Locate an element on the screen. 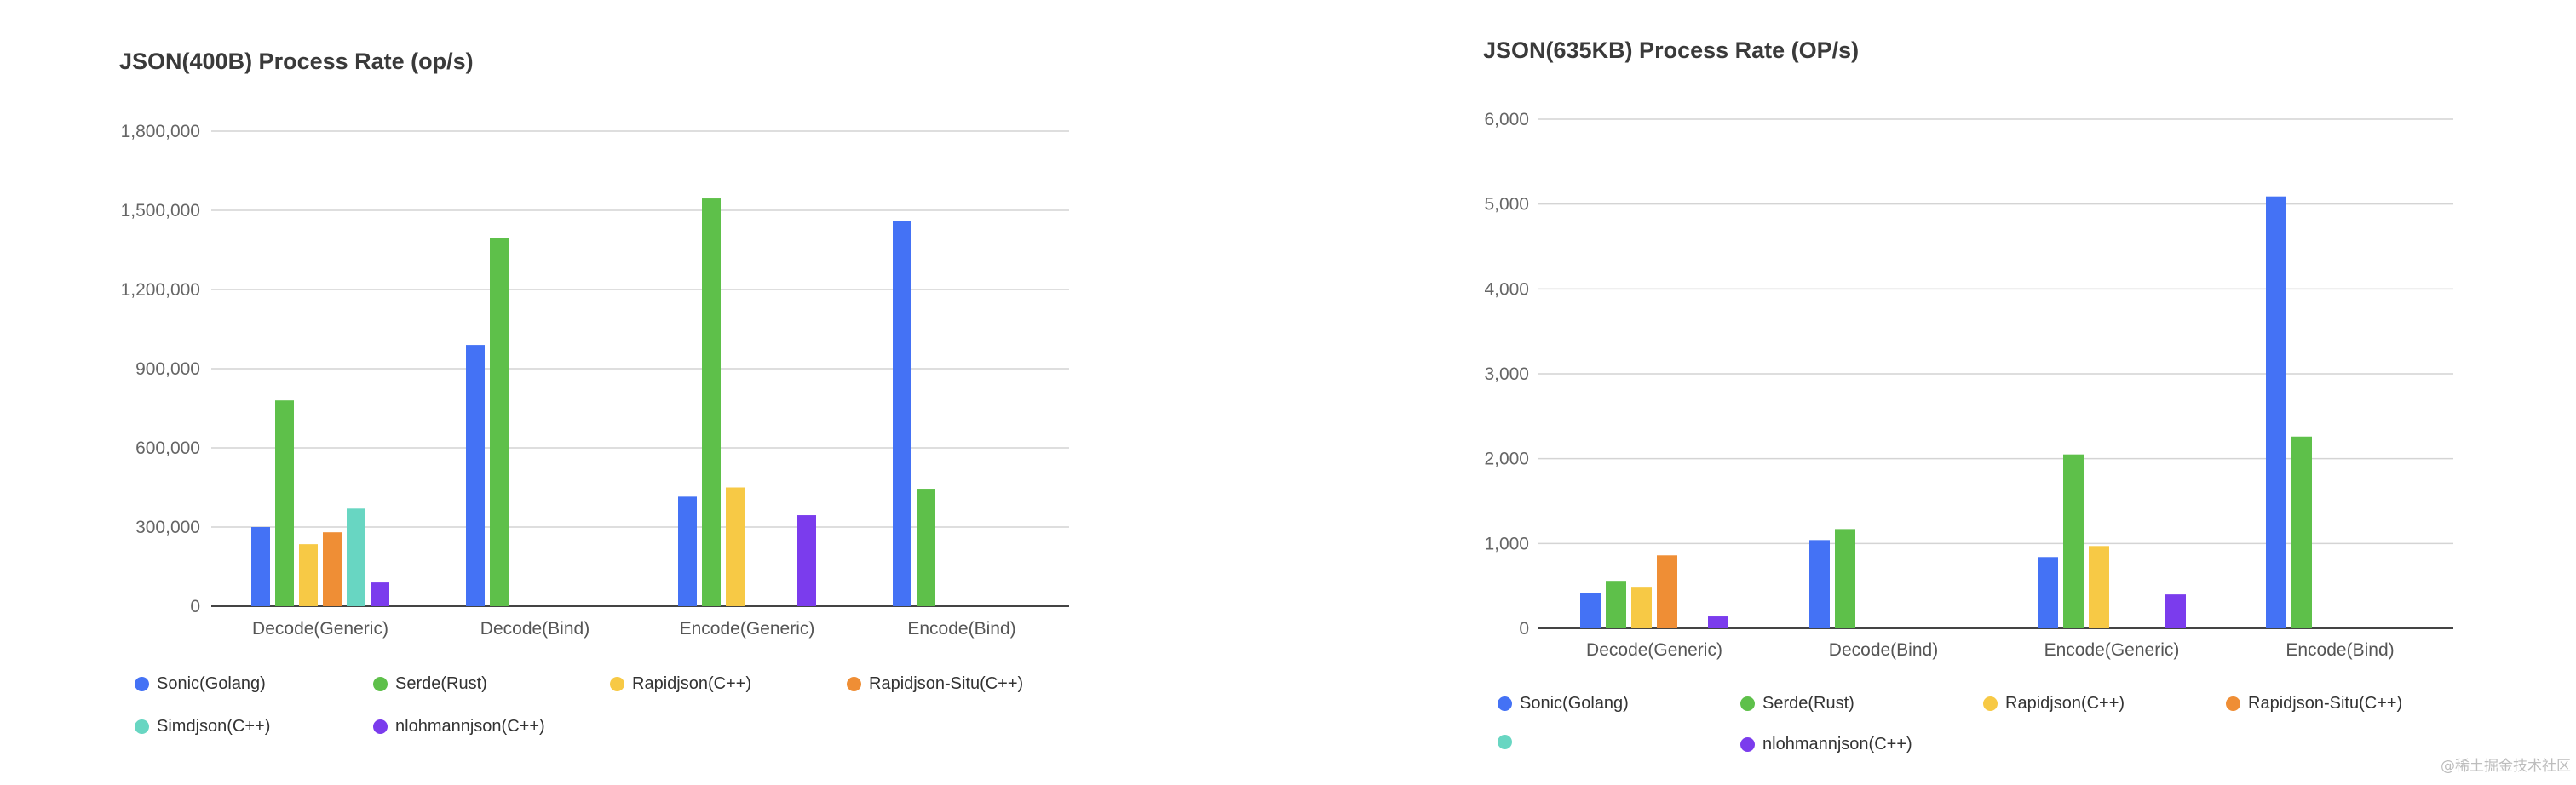  y-tick-label: 1,500,000 is located at coordinates (160, 211).